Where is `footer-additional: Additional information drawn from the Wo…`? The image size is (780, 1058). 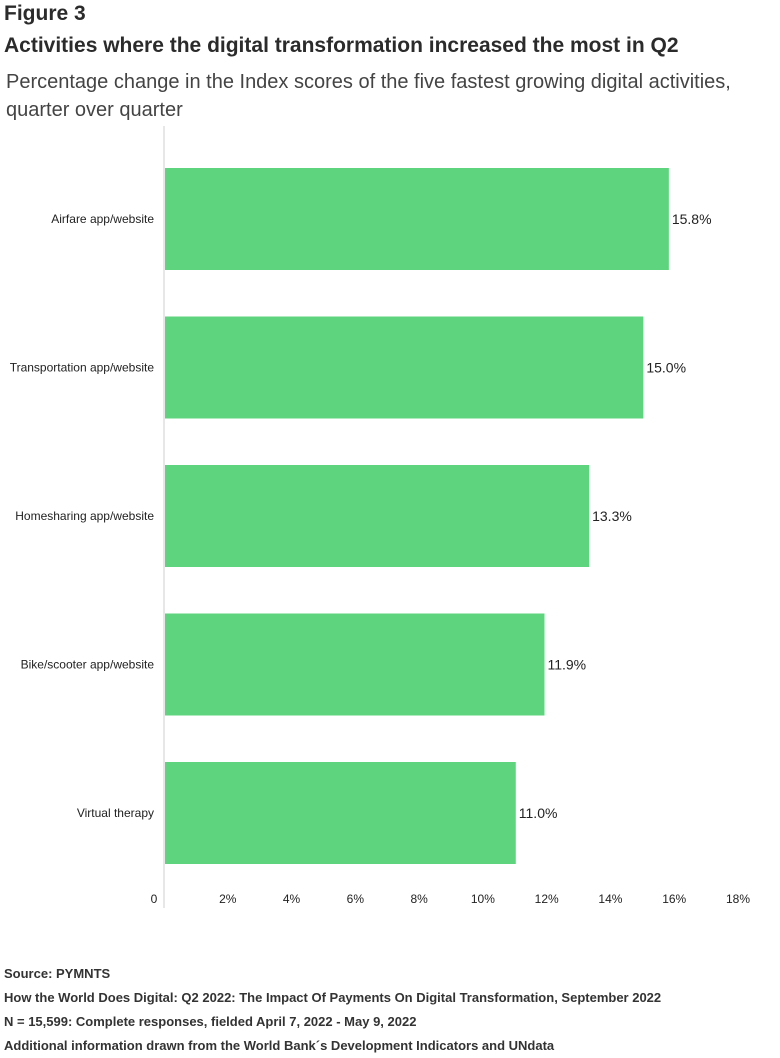
footer-additional: Additional information drawn from the Wo… is located at coordinates (279, 1045).